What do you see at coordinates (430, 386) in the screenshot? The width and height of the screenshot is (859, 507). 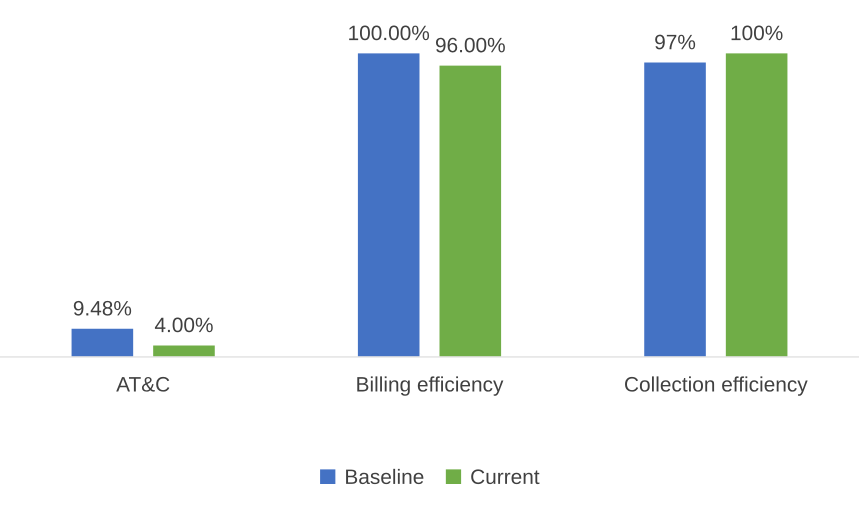 I see `x-tick-label: Billing efficiency` at bounding box center [430, 386].